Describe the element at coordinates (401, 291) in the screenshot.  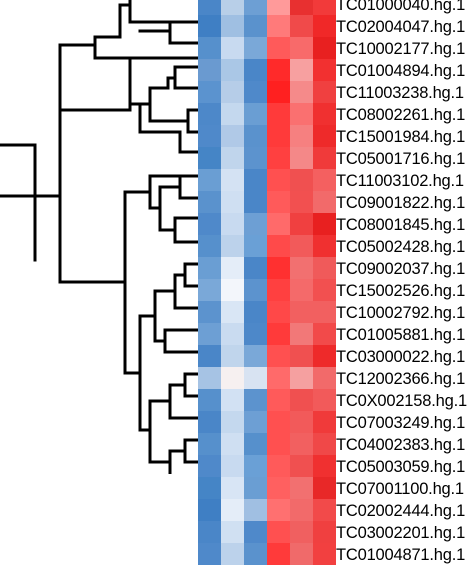
I see `row-label: TC15002526.hg.1` at that location.